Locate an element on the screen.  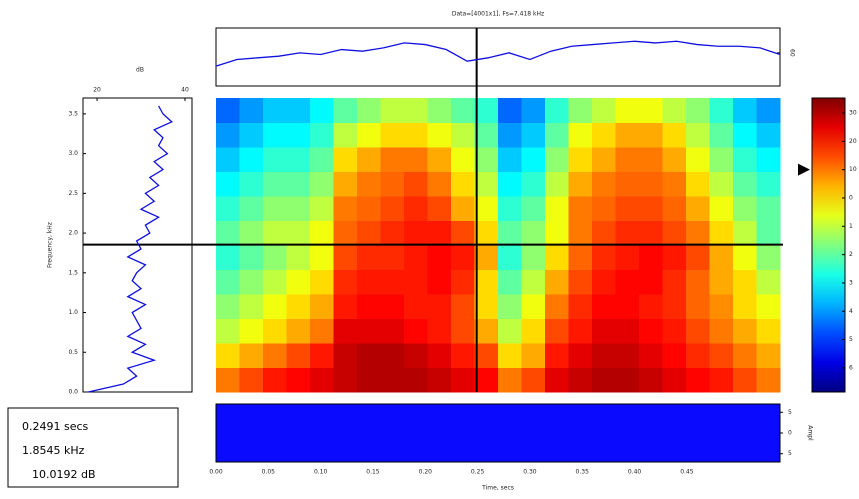
colorbar-tick-label: 0 is located at coordinates (851, 197).